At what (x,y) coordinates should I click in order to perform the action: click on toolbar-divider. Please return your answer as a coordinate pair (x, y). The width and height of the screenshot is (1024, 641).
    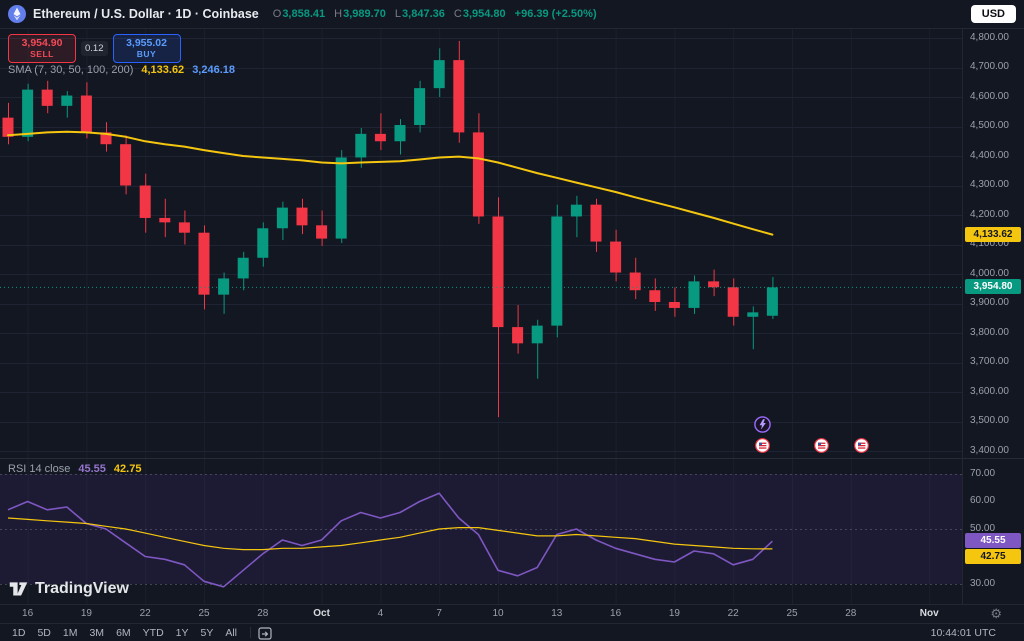
    Looking at the image, I should click on (251, 632).